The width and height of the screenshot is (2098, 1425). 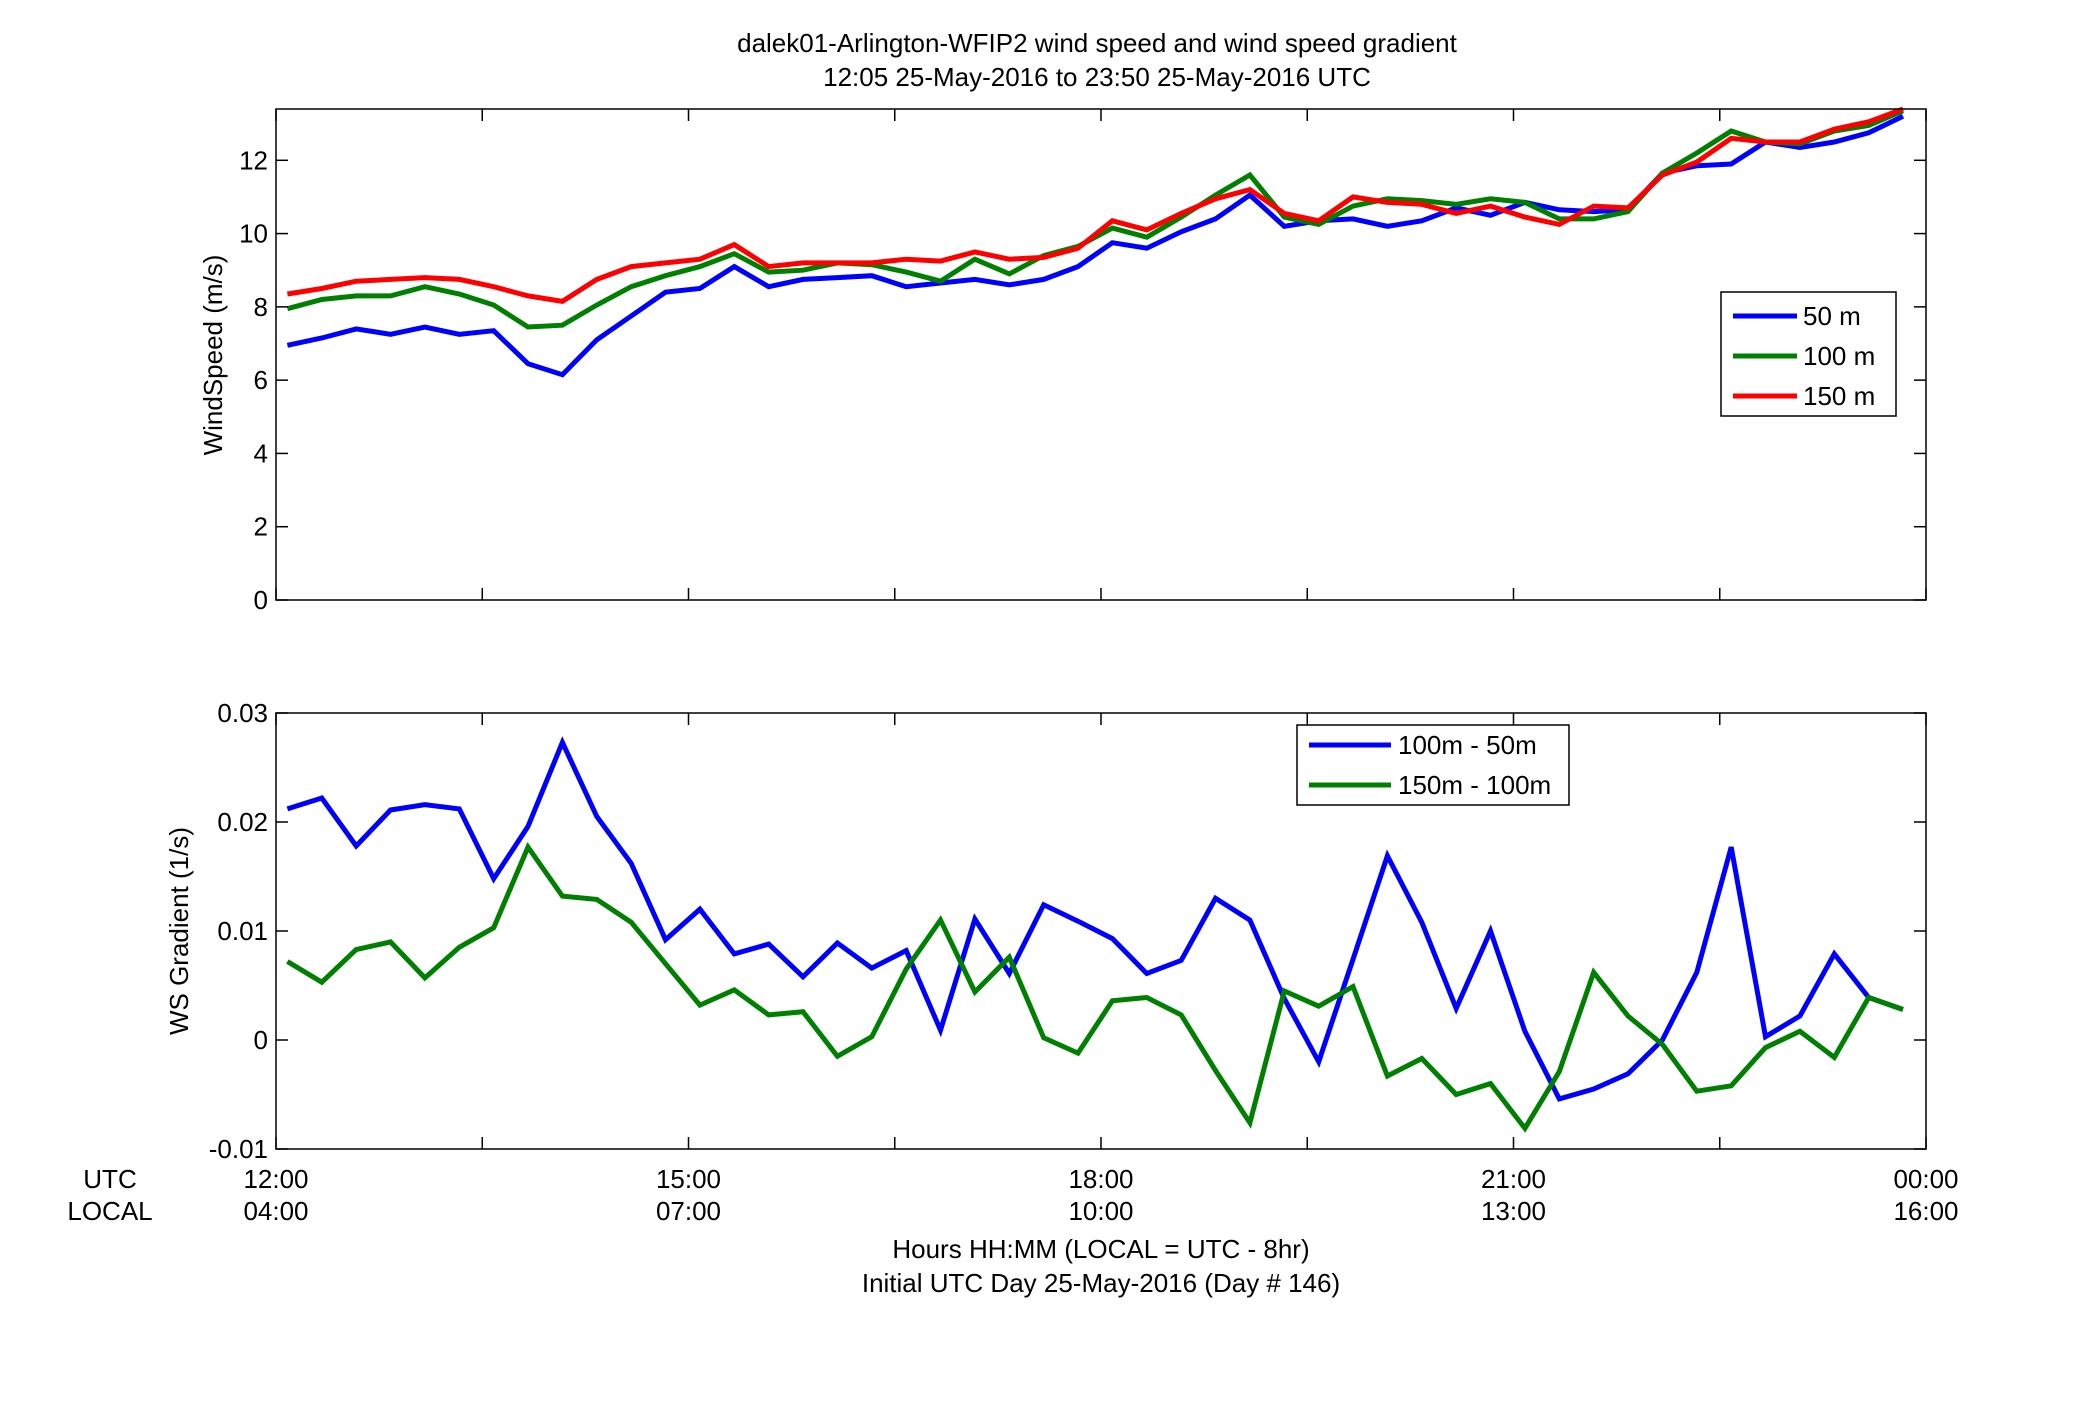 I want to click on windspeed-series-50-m, so click(x=1095, y=246).